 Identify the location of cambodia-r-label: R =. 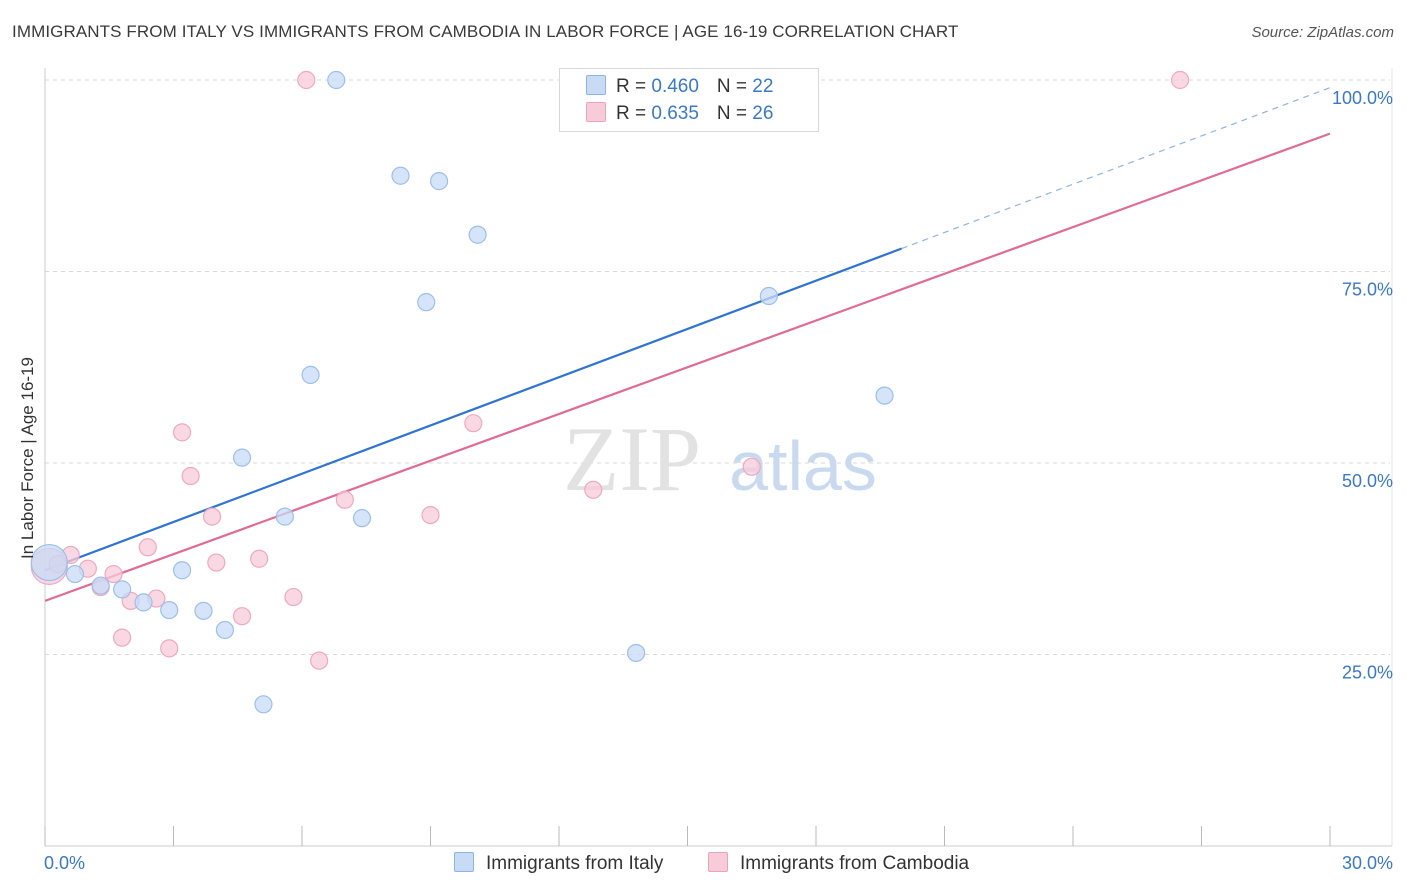
(634, 113).